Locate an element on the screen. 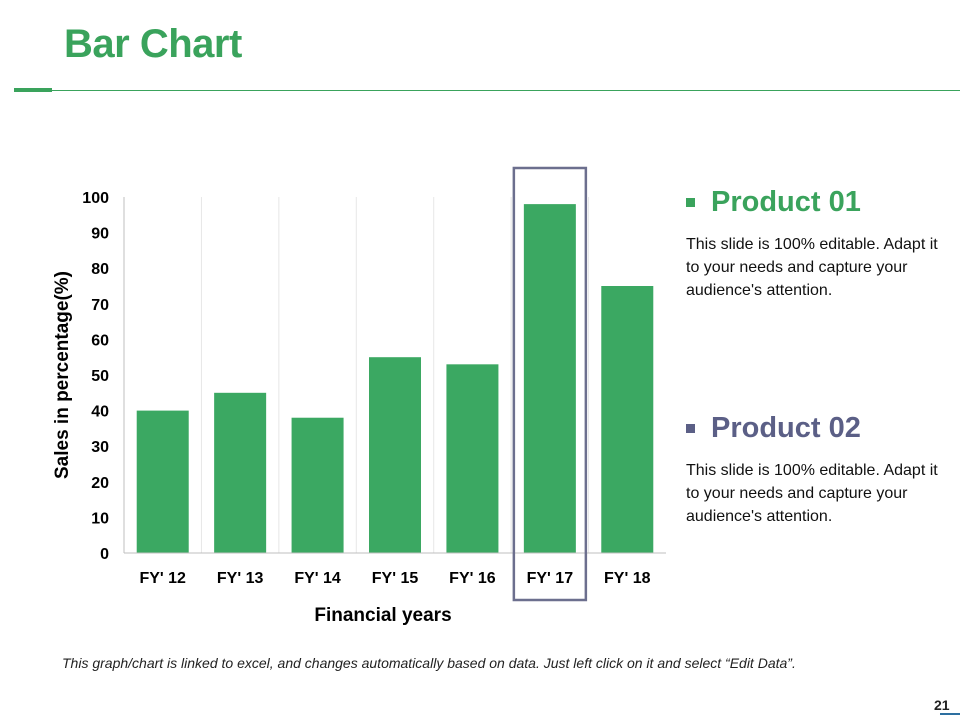 The image size is (960, 720). x-tick-label: FY' 15 is located at coordinates (395, 578).